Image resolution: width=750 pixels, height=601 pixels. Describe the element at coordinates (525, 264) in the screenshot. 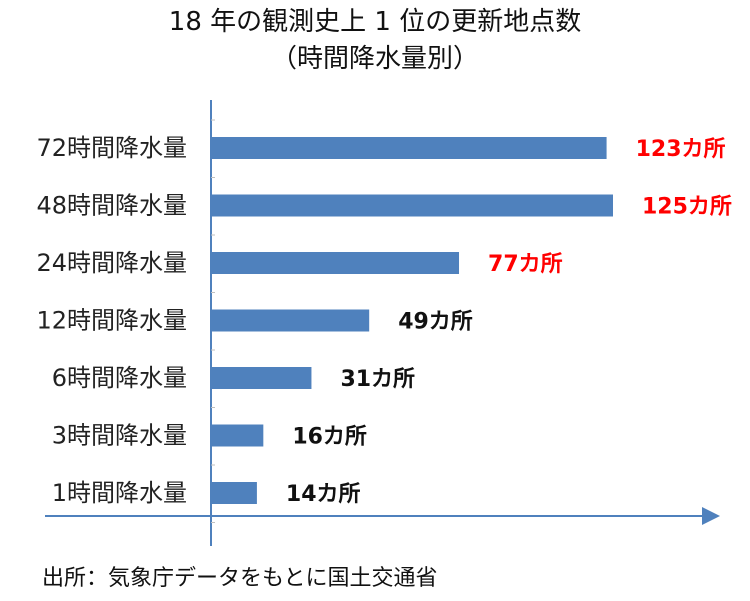

I see `data-label: 77カ所` at that location.